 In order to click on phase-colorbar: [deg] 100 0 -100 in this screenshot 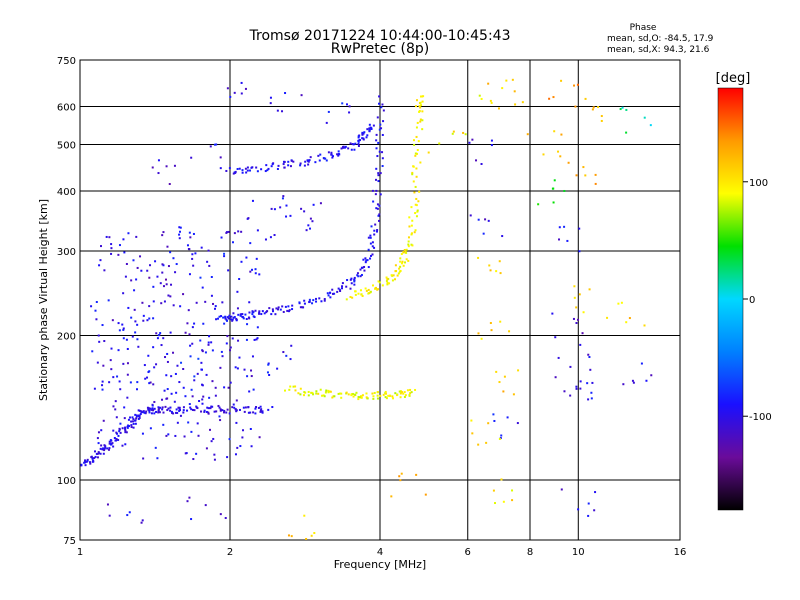, I will do `click(744, 291)`.